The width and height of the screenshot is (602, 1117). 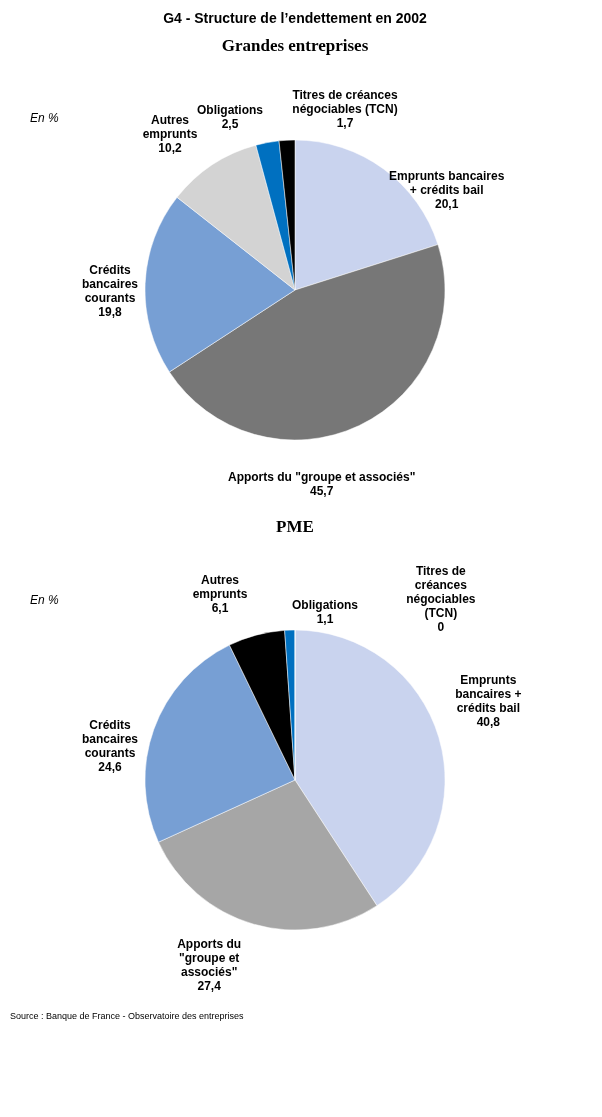 What do you see at coordinates (441, 627) in the screenshot?
I see `text: 0` at bounding box center [441, 627].